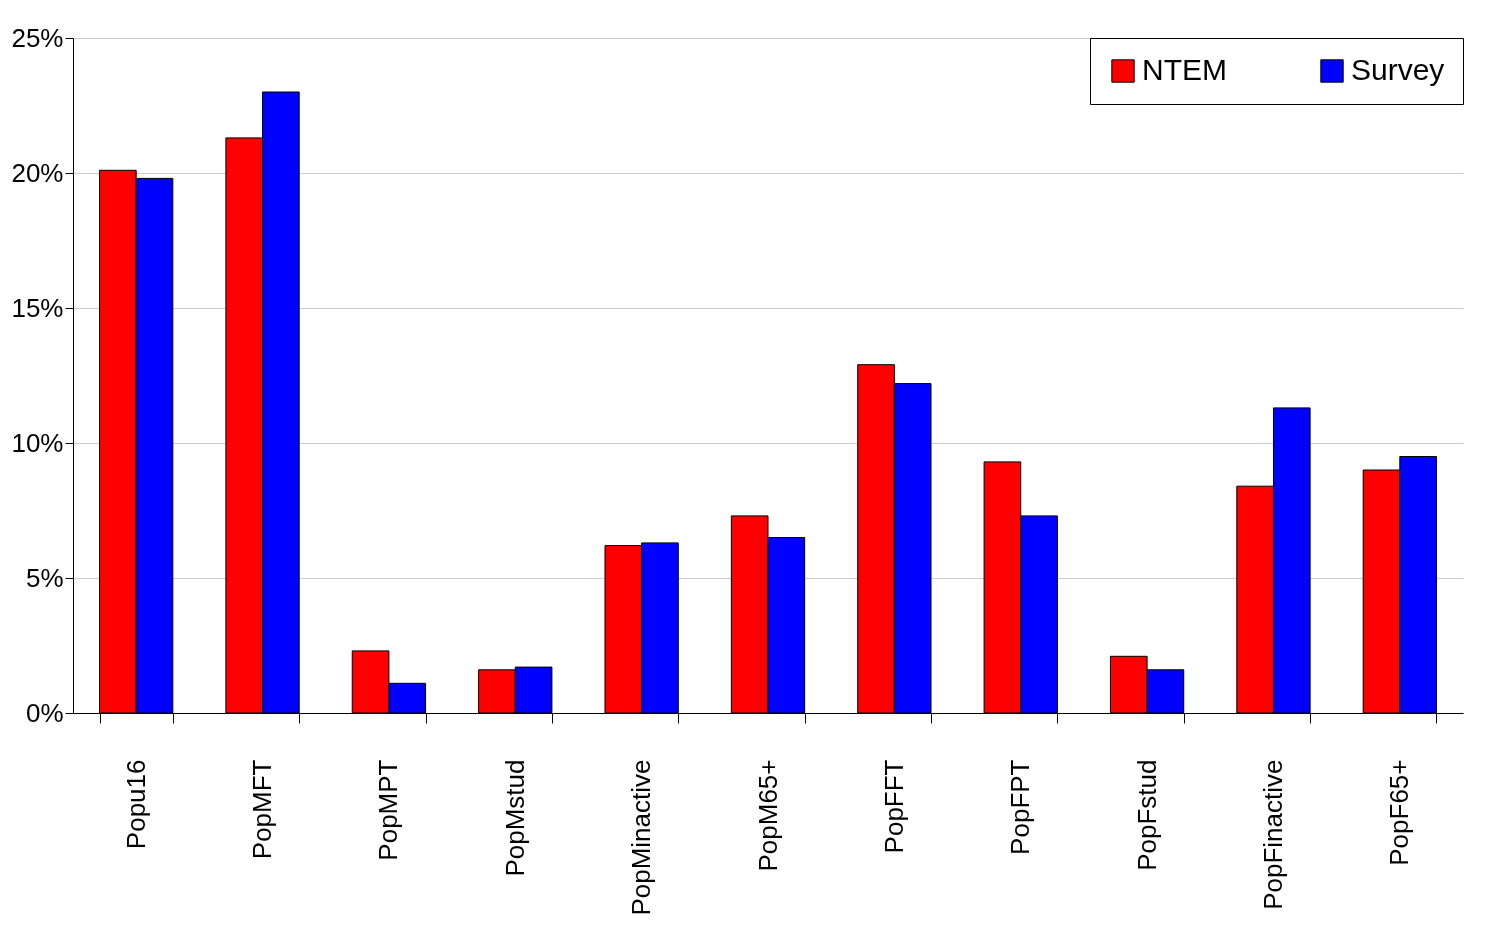 The image size is (1506, 937). What do you see at coordinates (893, 806) in the screenshot?
I see `x-tick-label: PopFFT` at bounding box center [893, 806].